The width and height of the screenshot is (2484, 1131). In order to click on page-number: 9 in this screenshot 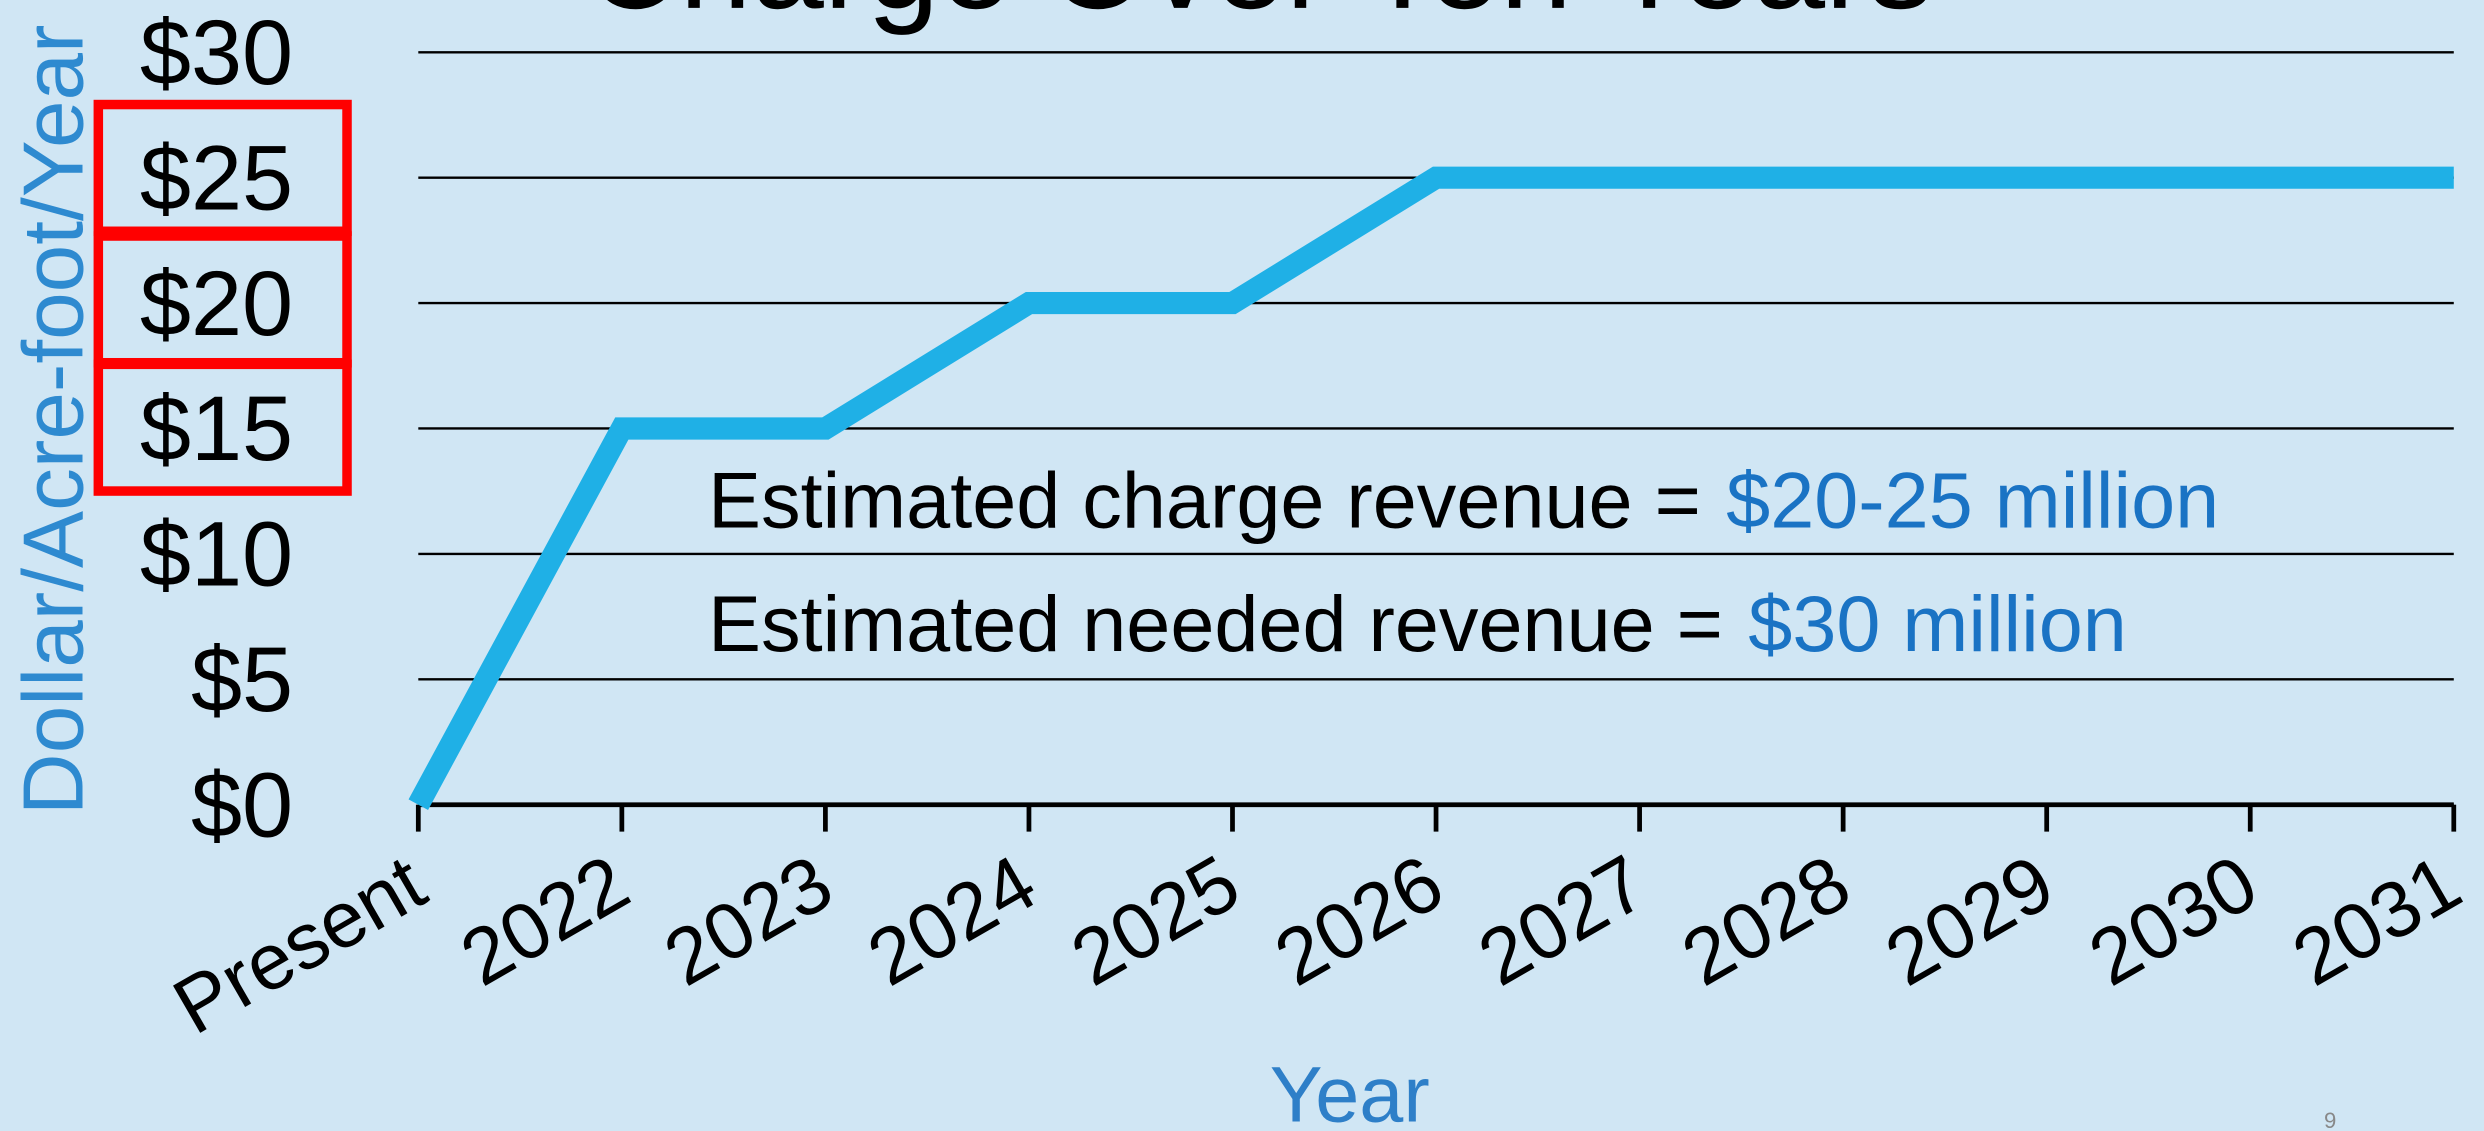, I will do `click(2330, 1119)`.